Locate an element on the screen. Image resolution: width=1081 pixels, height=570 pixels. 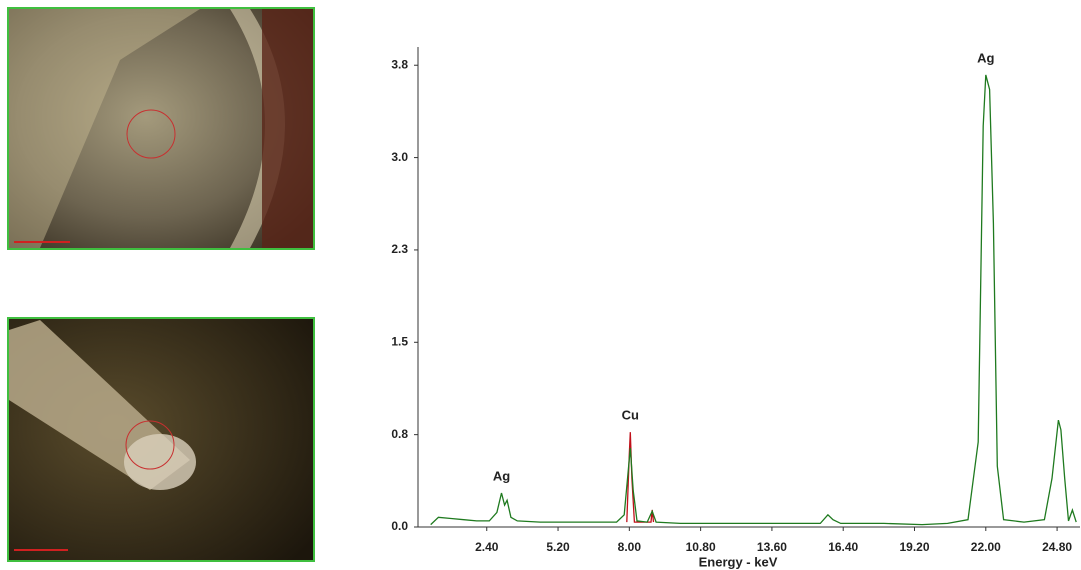
x-tick-label: 24.80 is located at coordinates (1057, 547).